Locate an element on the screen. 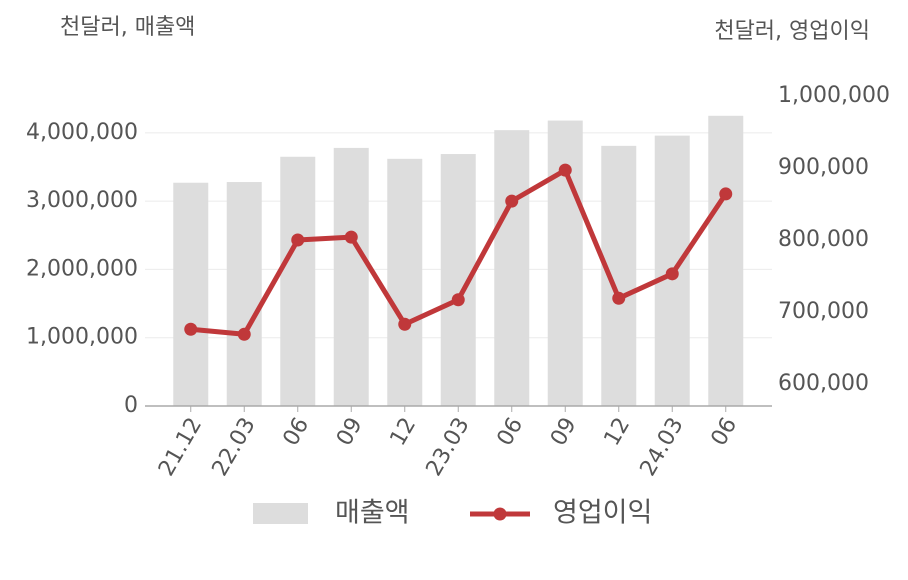  y2-tick-label: 900,000 is located at coordinates (823, 167).